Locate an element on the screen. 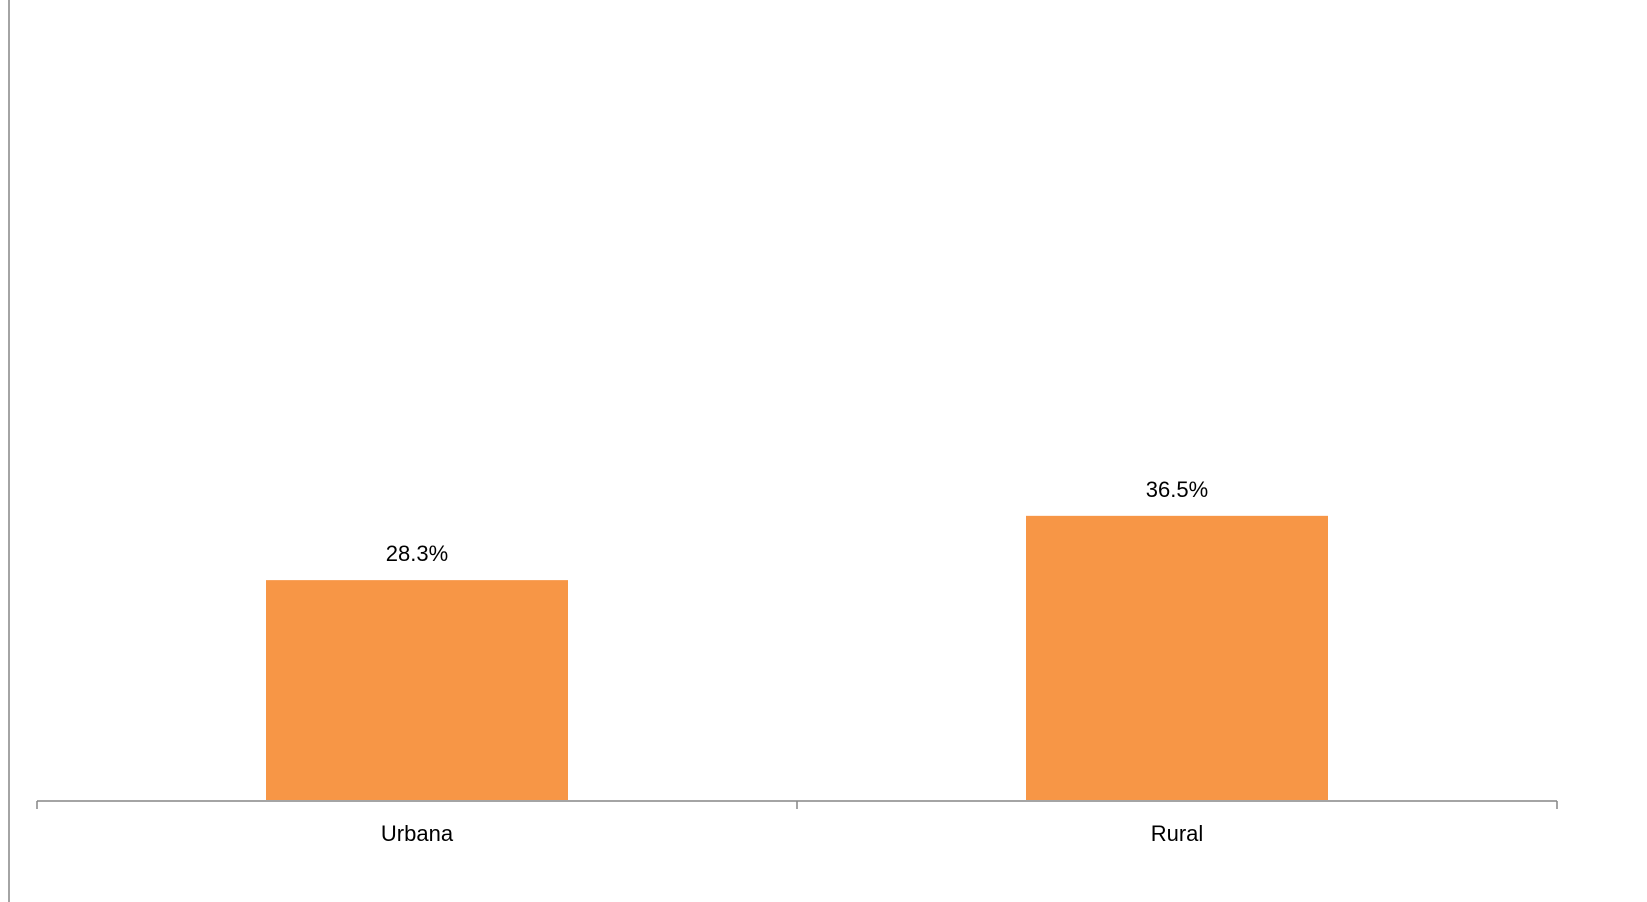  x-tick-label-rural: Rural is located at coordinates (1177, 833).